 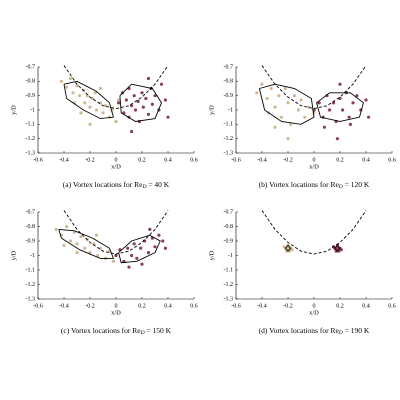 I want to click on y-tick-label: -1, so click(x=32, y=256).